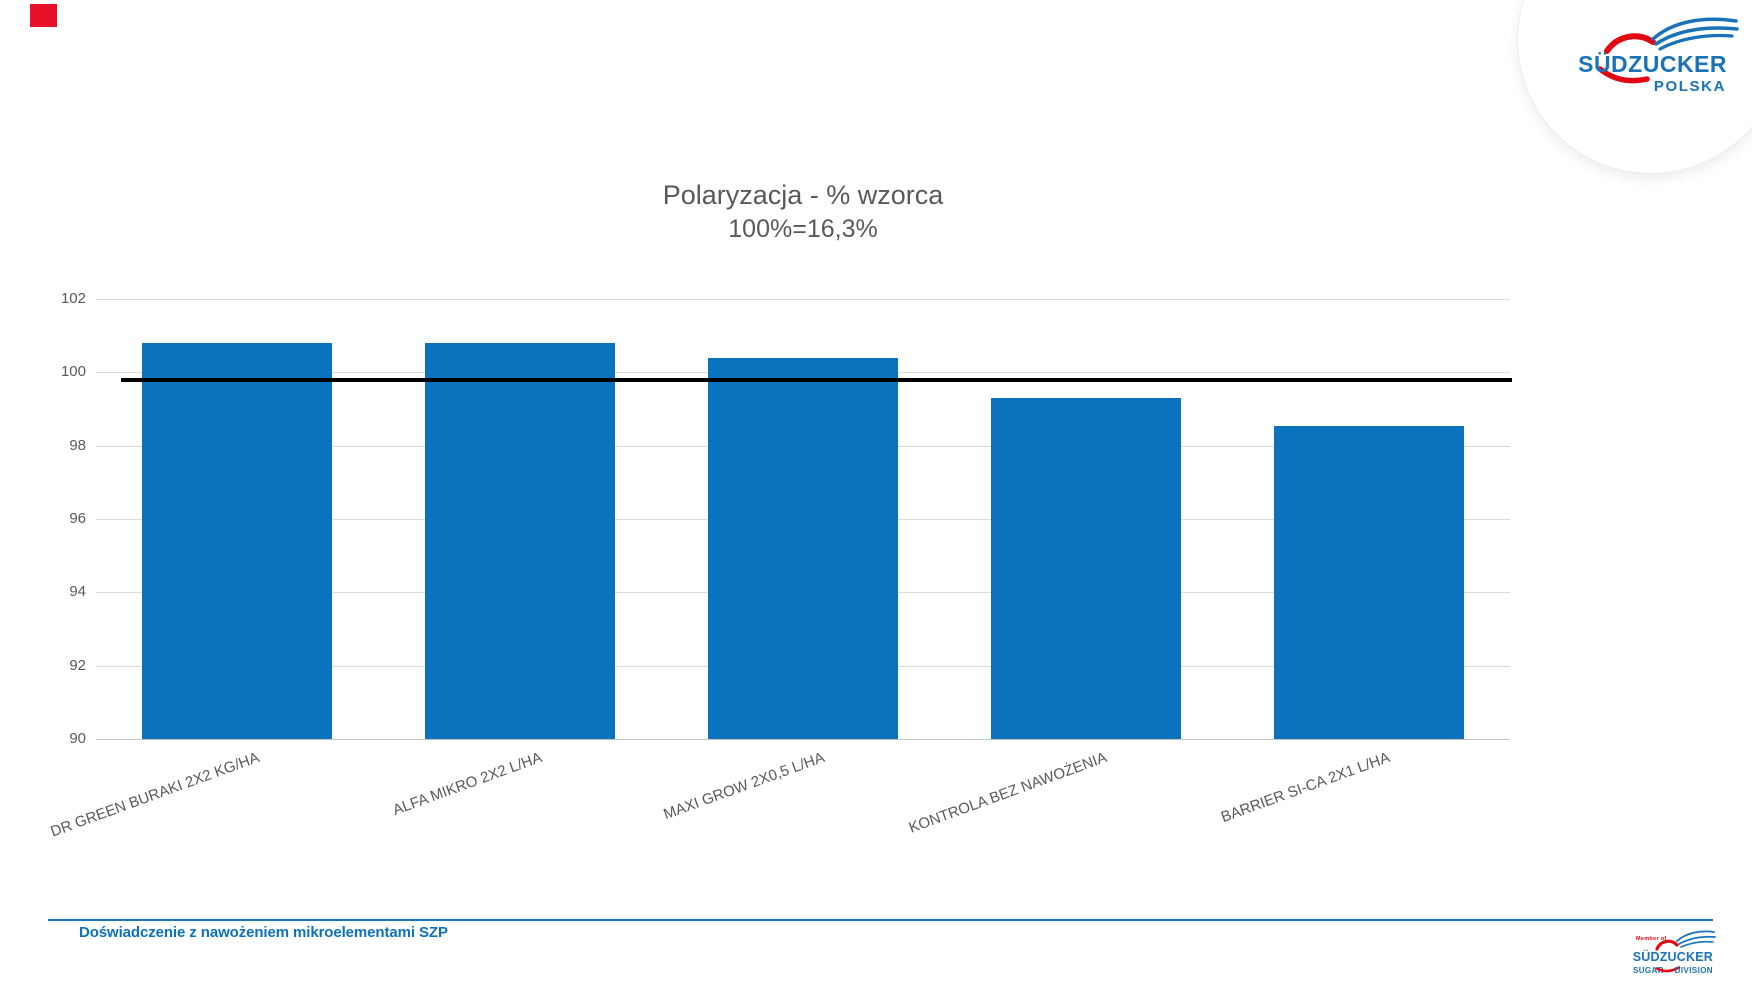  What do you see at coordinates (1305, 787) in the screenshot?
I see `category-label: BARRIER SI-CA 2X1 L/HA` at bounding box center [1305, 787].